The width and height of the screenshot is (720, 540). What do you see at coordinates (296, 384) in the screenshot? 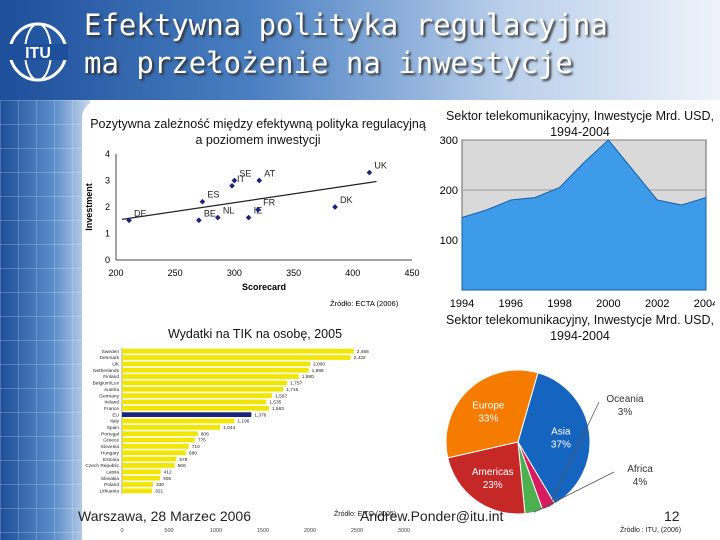
I see `bar-data-label: 1,757` at bounding box center [296, 384].